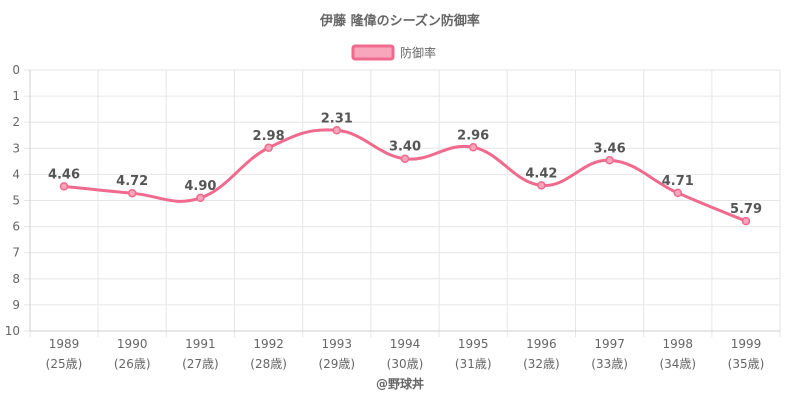 The height and width of the screenshot is (400, 800). I want to click on y-tick-label: 7, so click(16, 253).